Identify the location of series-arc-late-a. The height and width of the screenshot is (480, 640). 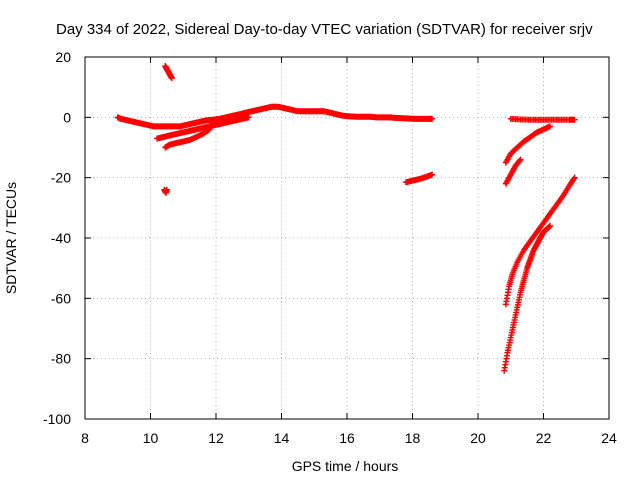
(528, 144).